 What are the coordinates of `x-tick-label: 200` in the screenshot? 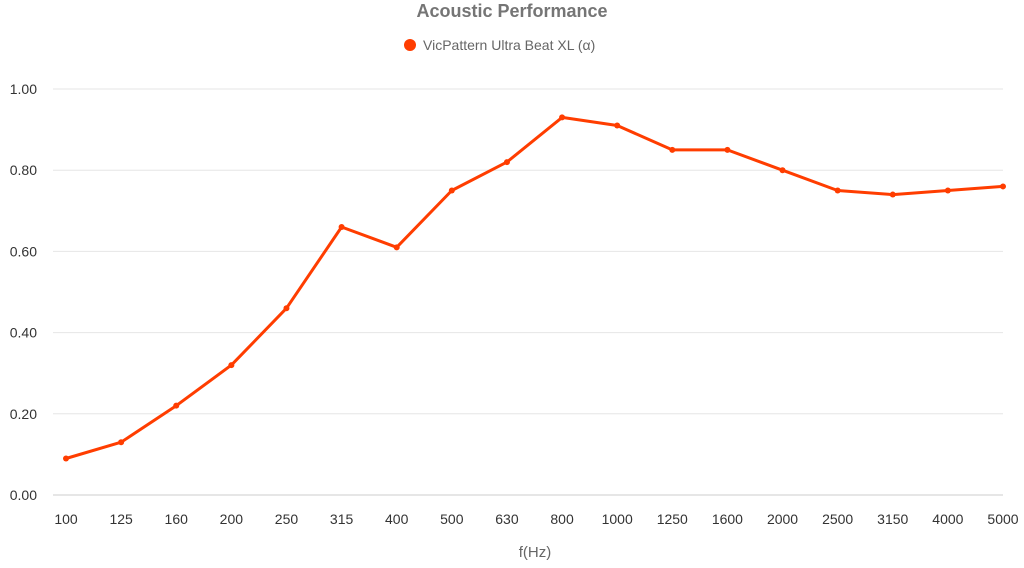 It's located at (232, 519).